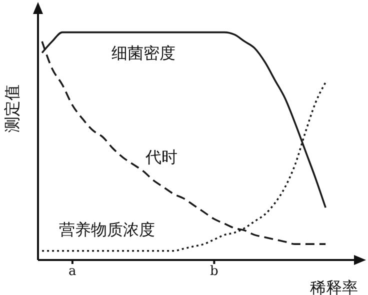  I want to click on series-label: 营养物质浓度, so click(106, 229).